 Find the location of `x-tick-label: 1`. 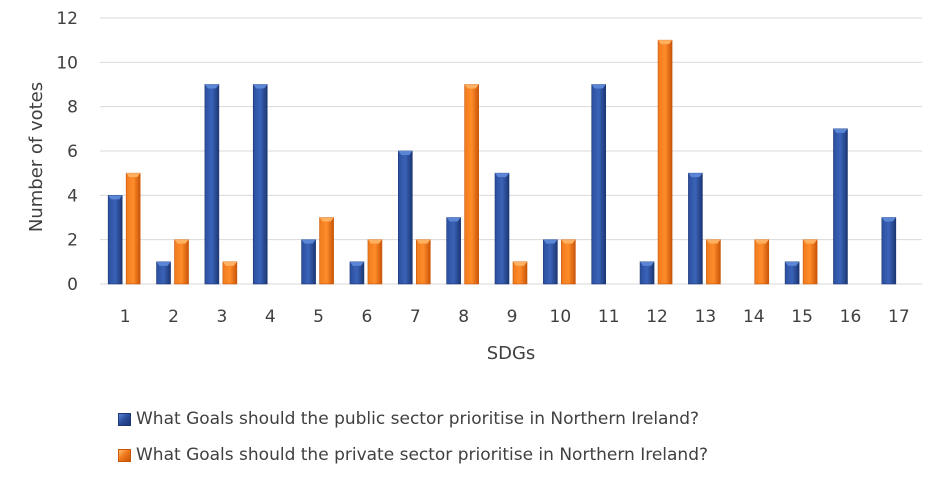

x-tick-label: 1 is located at coordinates (125, 317).